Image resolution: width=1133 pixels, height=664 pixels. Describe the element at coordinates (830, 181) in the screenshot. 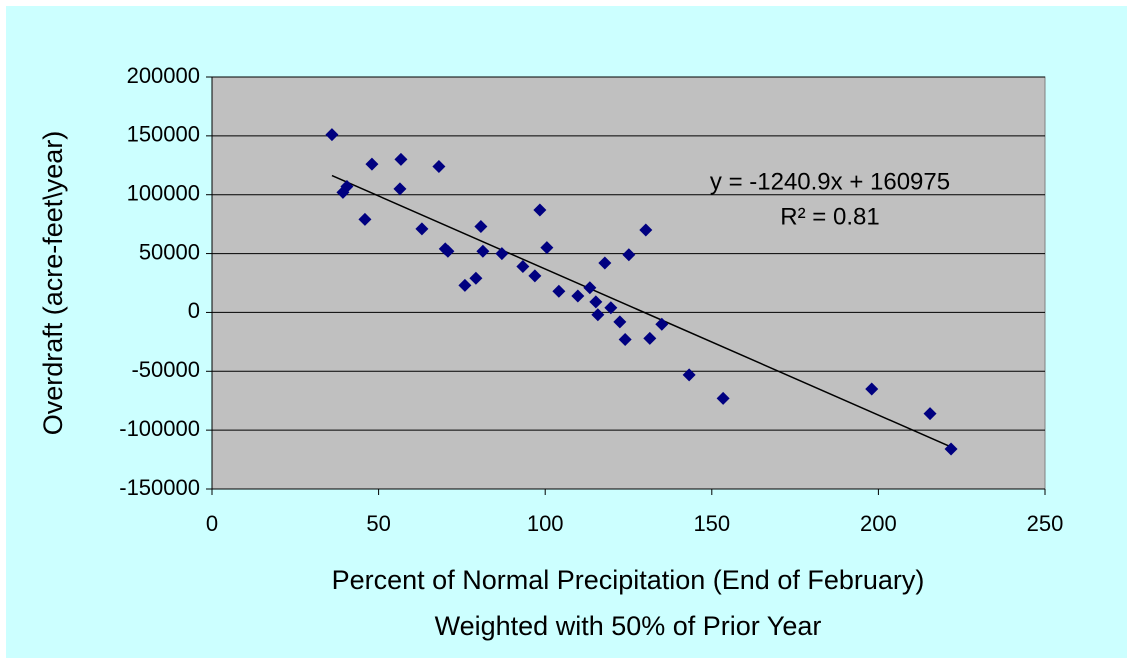

I see `trendline-equation: y = -1240.9x + 160975` at that location.